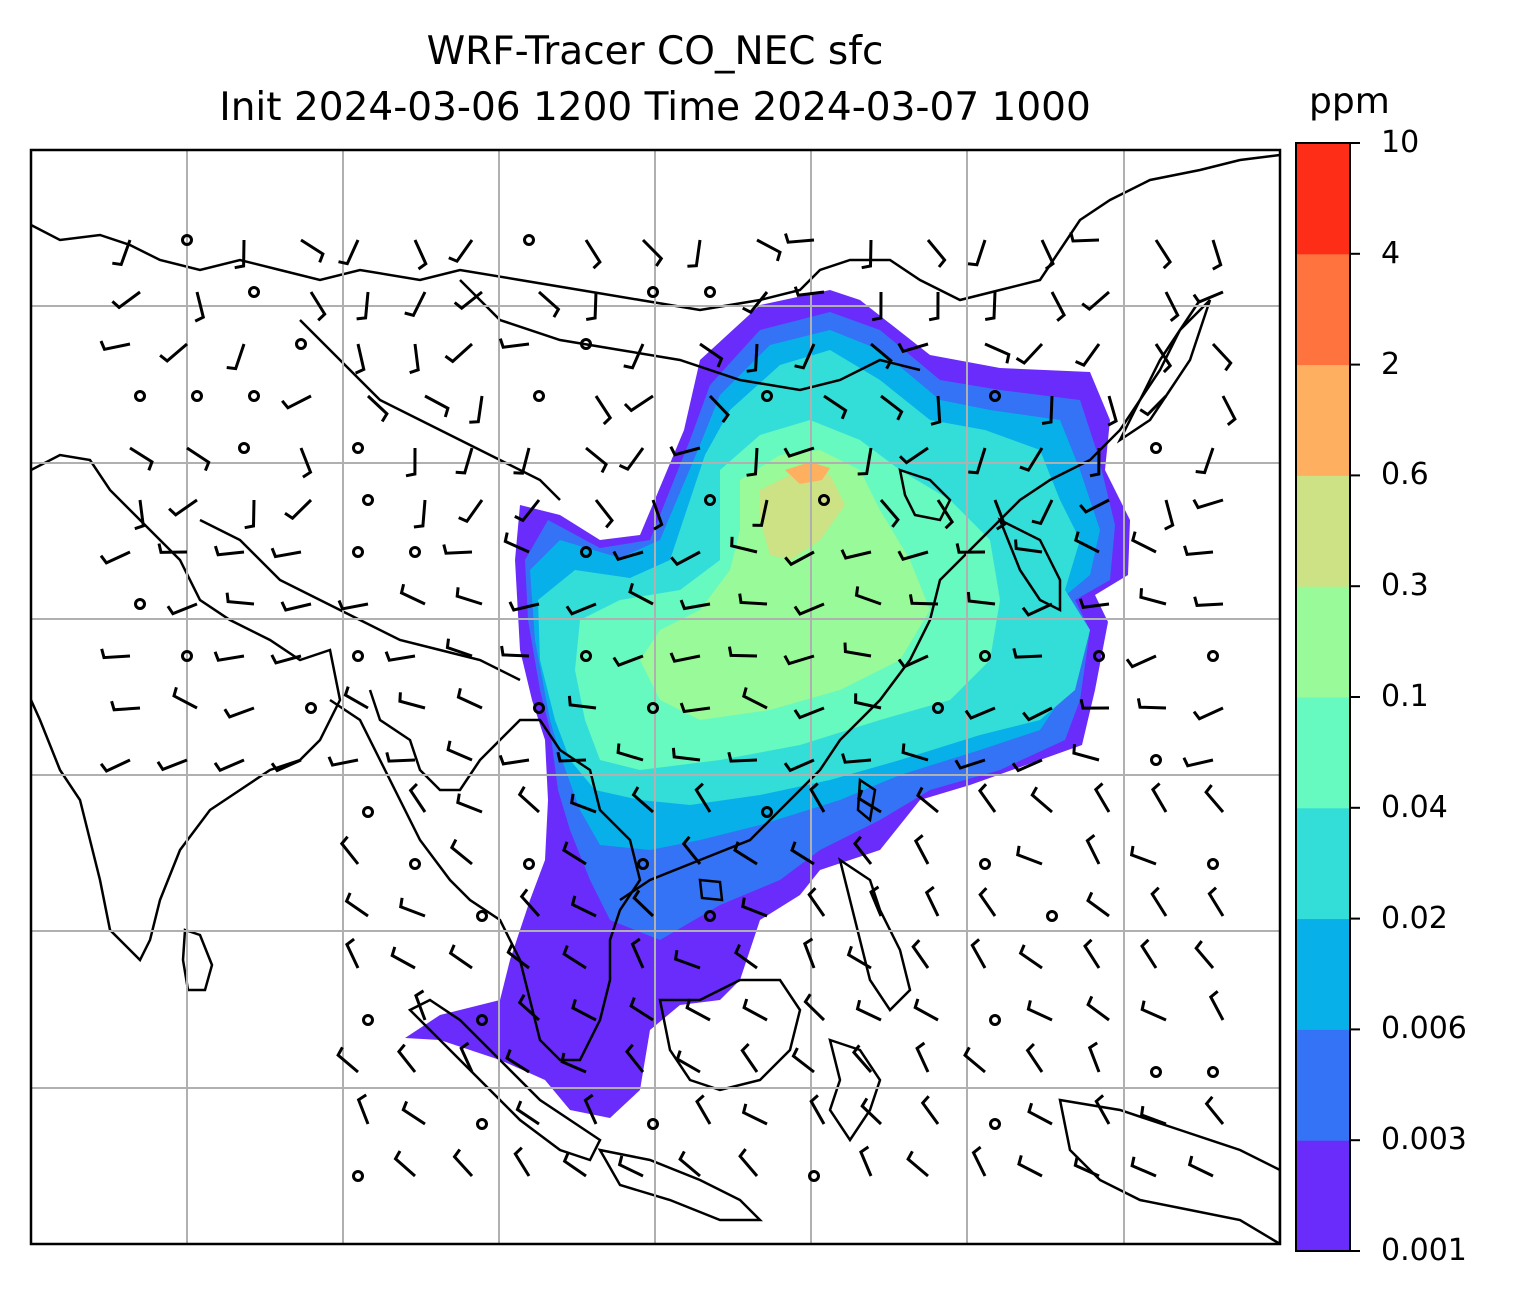 Image resolution: width=1528 pixels, height=1306 pixels. I want to click on border-china-west, so click(430, 410).